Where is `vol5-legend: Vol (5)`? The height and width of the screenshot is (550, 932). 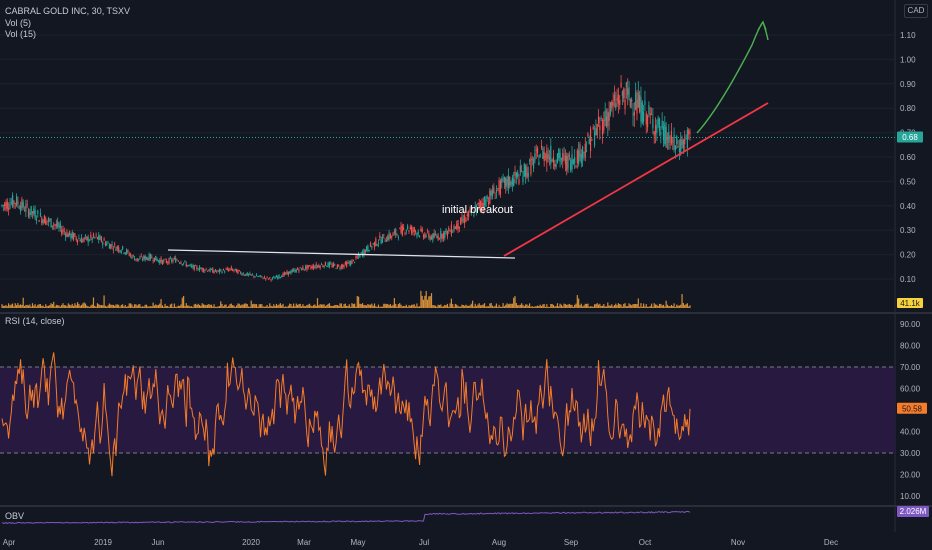 vol5-legend: Vol (5) is located at coordinates (18, 23).